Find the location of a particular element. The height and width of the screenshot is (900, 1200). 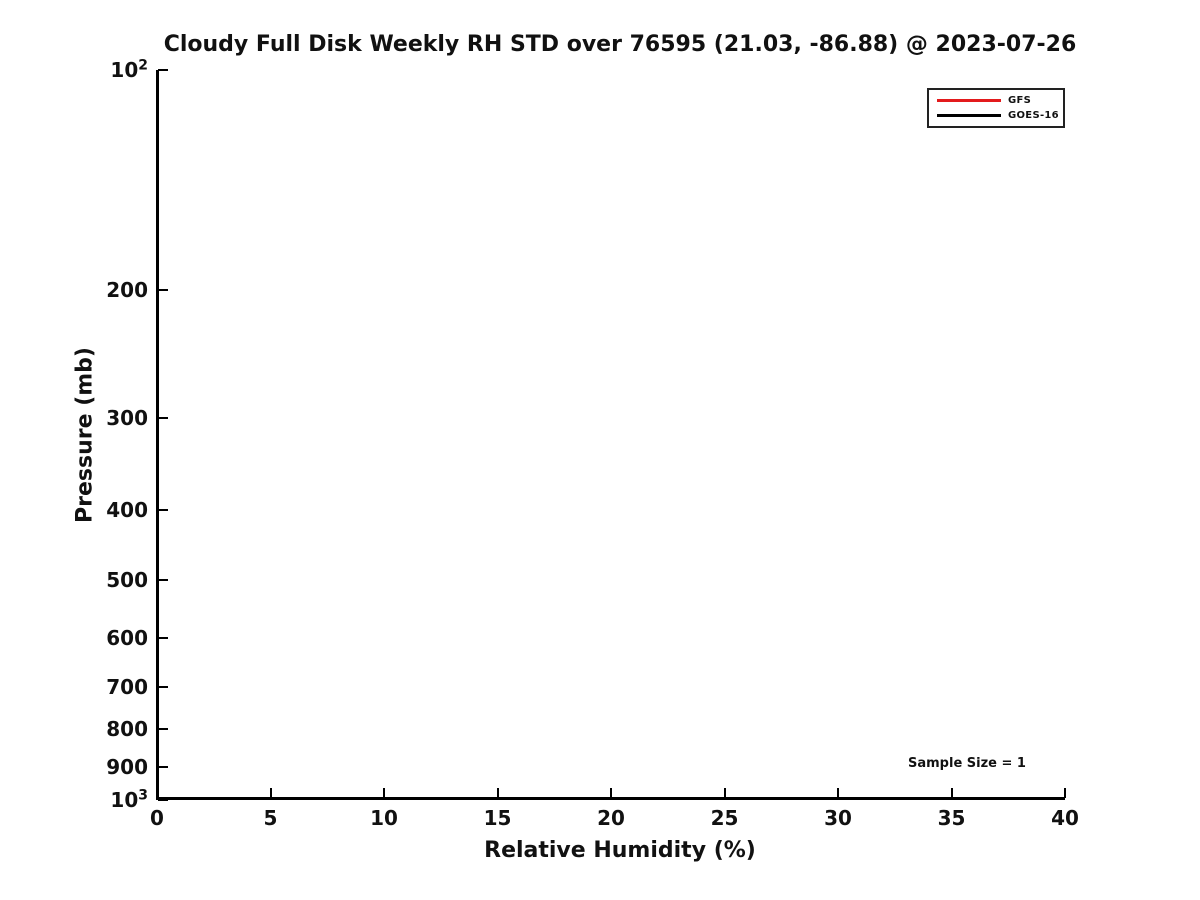

legend-entry: GFS is located at coordinates (996, 100).